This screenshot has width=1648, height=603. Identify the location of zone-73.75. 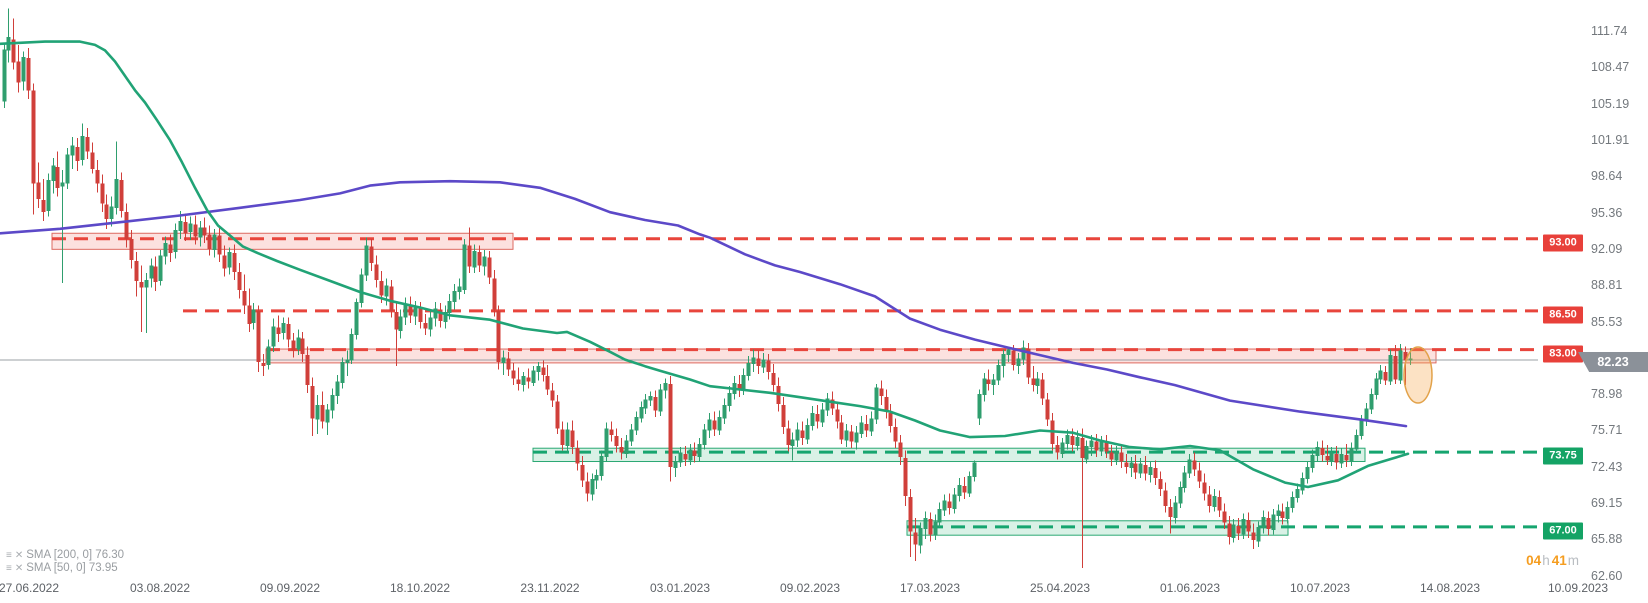
(949, 455).